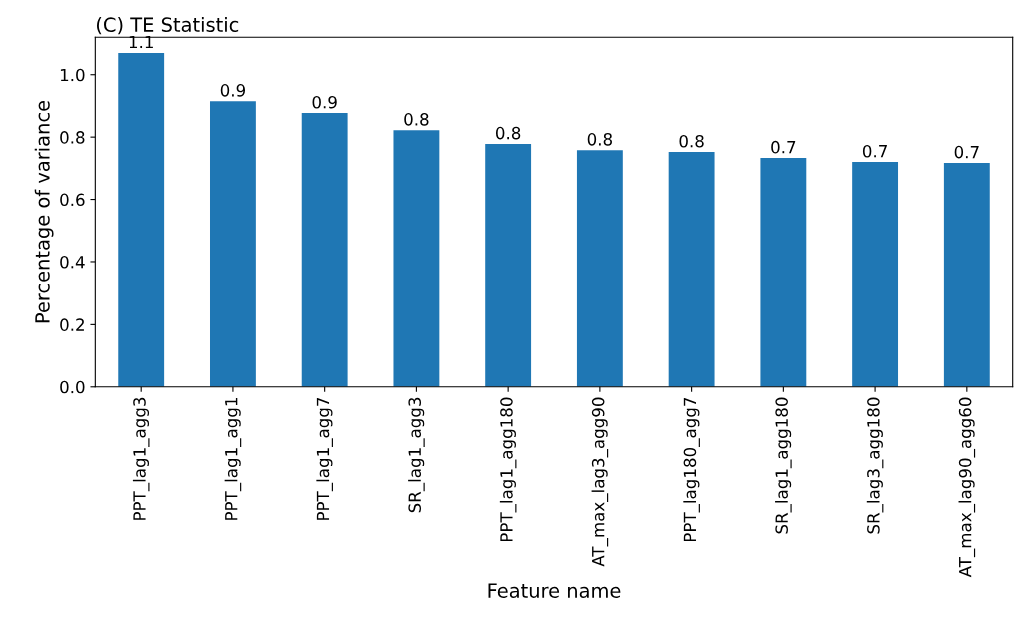 Image resolution: width=1025 pixels, height=632 pixels. What do you see at coordinates (554, 590) in the screenshot?
I see `x-axis-title: Feature name` at bounding box center [554, 590].